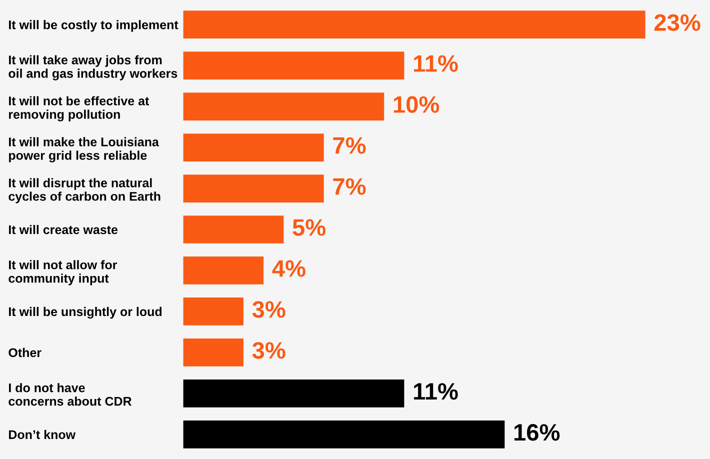 The height and width of the screenshot is (459, 710). I want to click on y-tick-label: It will disrupt the natural cycles of carbon on Earth, so click(84, 191).